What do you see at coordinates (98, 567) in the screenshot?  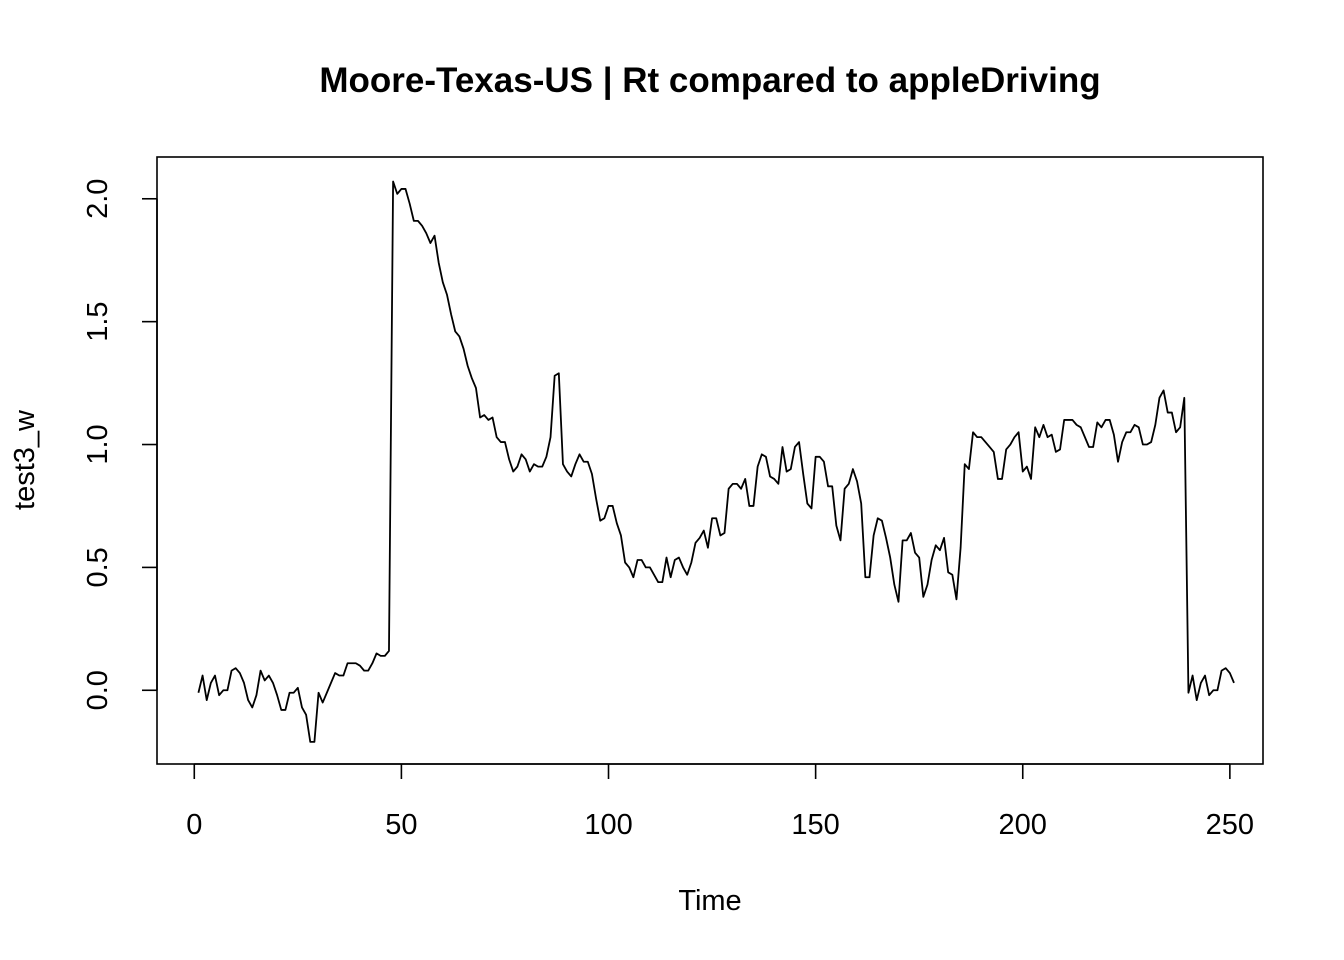 I see `y-tick-label: 0.5` at bounding box center [98, 567].